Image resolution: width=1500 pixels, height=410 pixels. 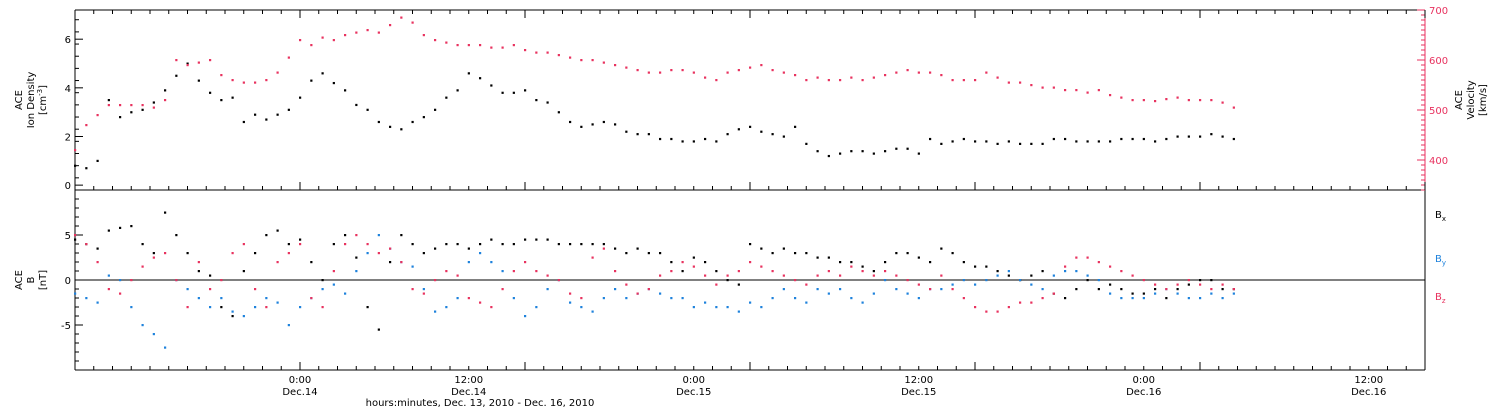 What do you see at coordinates (1459, 100) in the screenshot?
I see `velocity-label-line1: ACE` at bounding box center [1459, 100].